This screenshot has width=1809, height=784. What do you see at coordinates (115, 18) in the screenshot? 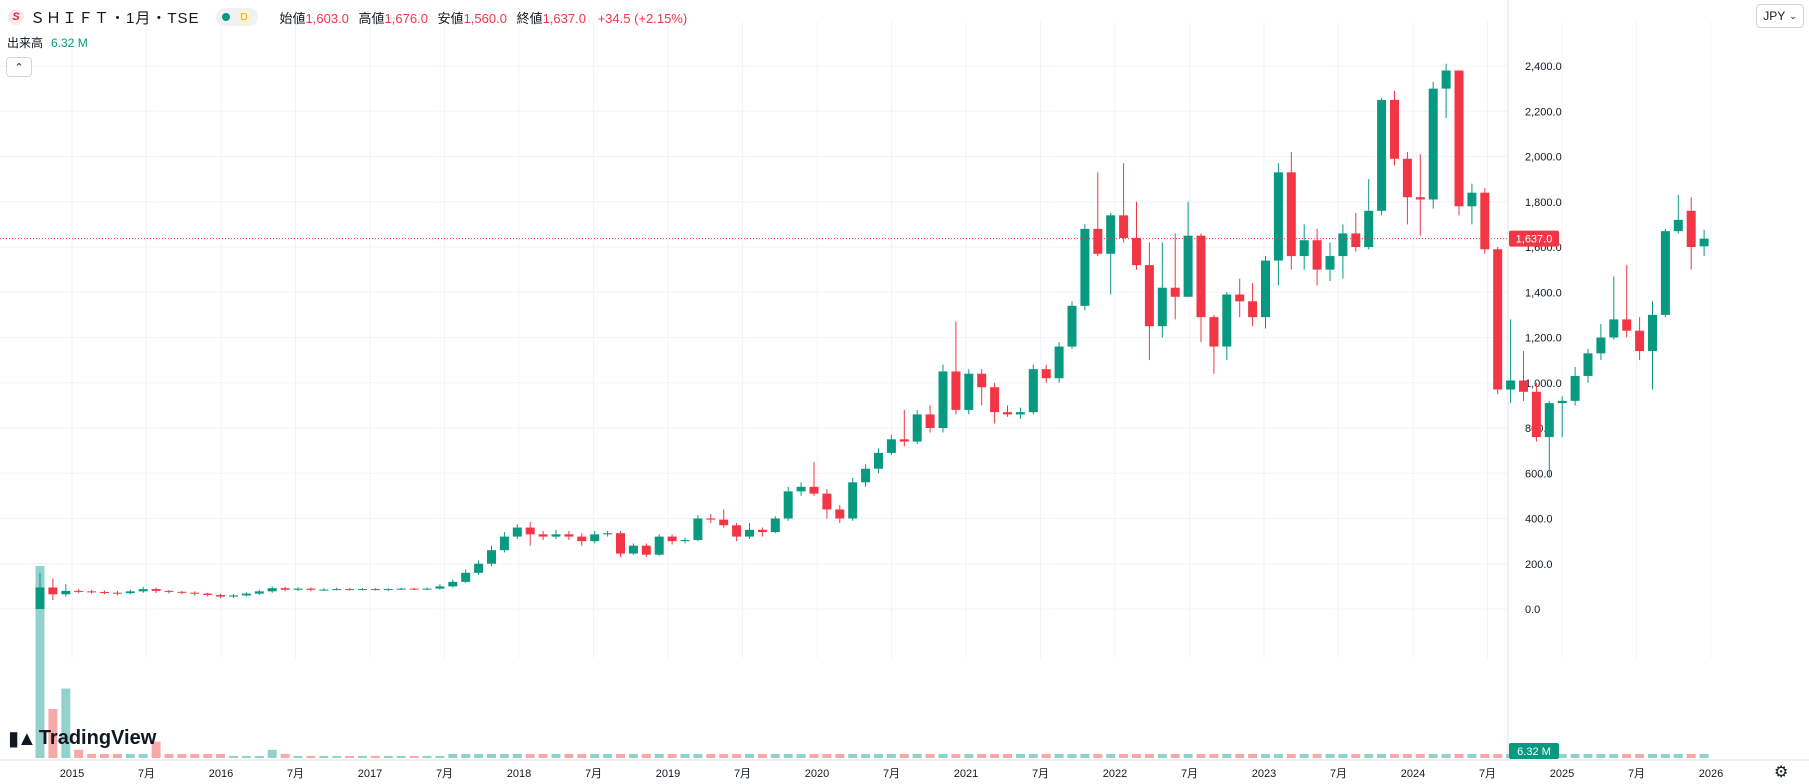
I see `symbol-title: ＳＨＩＦＴ・1月・TSE` at bounding box center [115, 18].